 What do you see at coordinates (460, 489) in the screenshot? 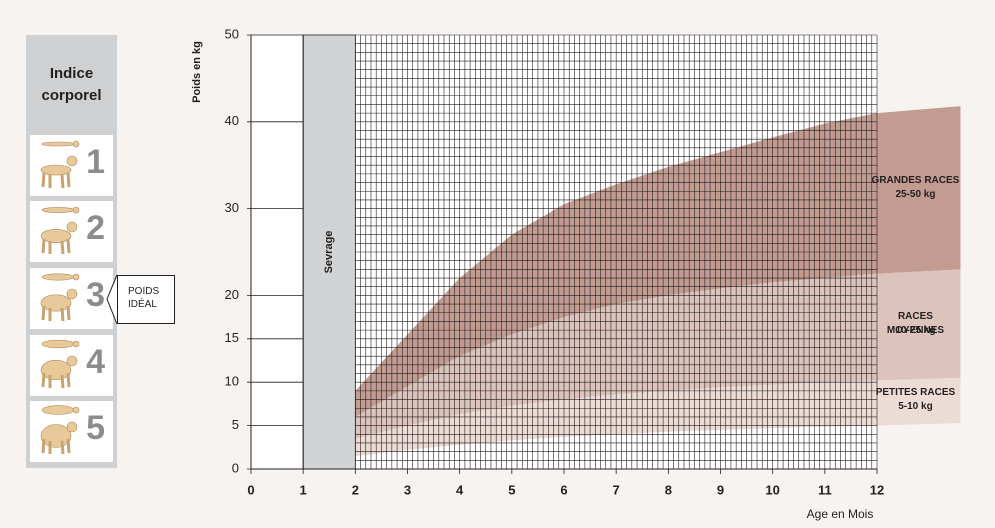
I see `x-tick-label: 4` at bounding box center [460, 489].